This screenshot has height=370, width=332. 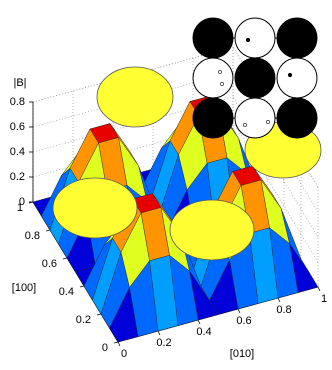 I want to click on x-tick-label: 1, so click(x=324, y=299).